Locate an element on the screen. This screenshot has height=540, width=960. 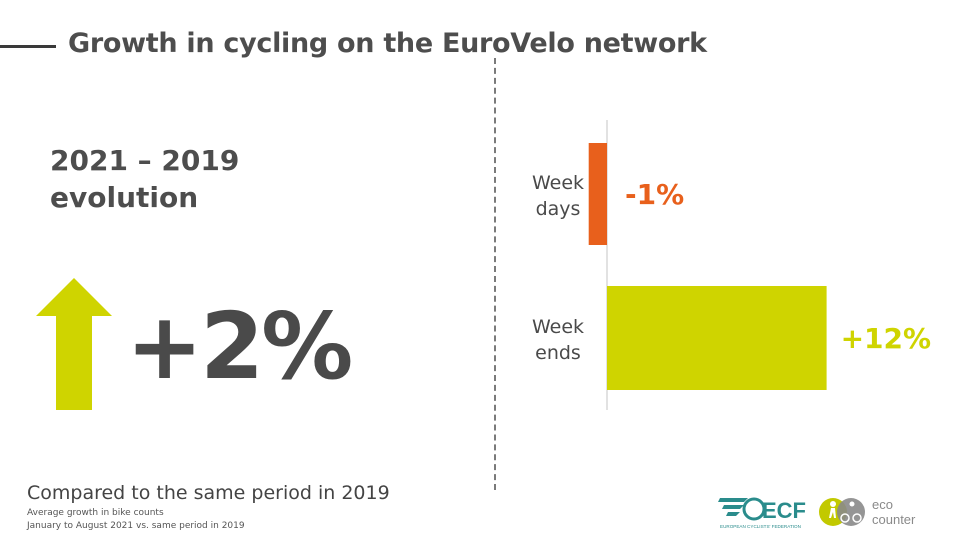
up-arrow-icon is located at coordinates (74, 344).